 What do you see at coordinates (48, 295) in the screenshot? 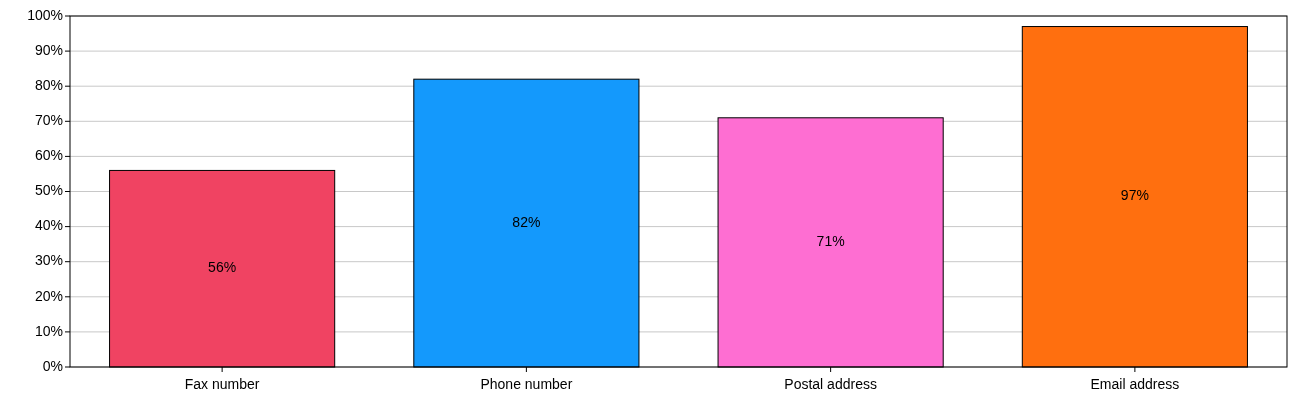
I see `y-tick-label: 20%` at bounding box center [48, 295].